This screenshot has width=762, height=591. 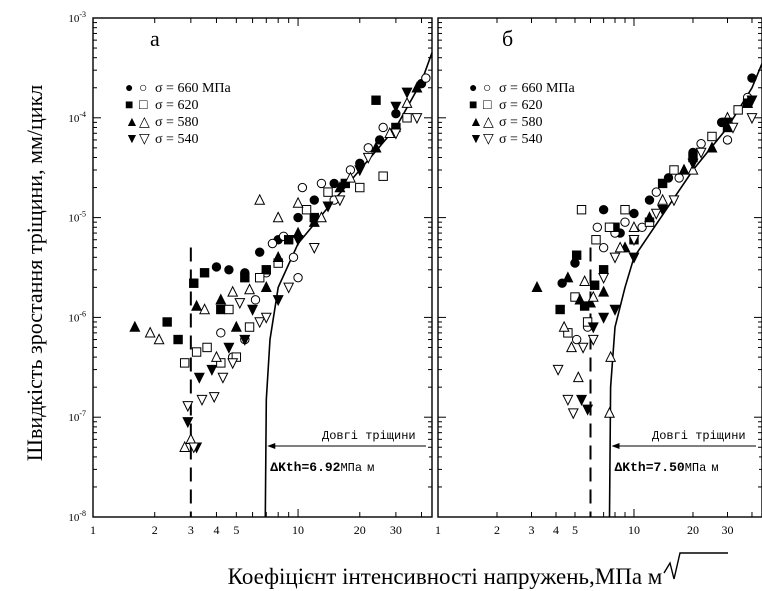 I want to click on x-axis-label: Коефіцієнт інтенсивності напружень,МПа м, so click(x=445, y=576).